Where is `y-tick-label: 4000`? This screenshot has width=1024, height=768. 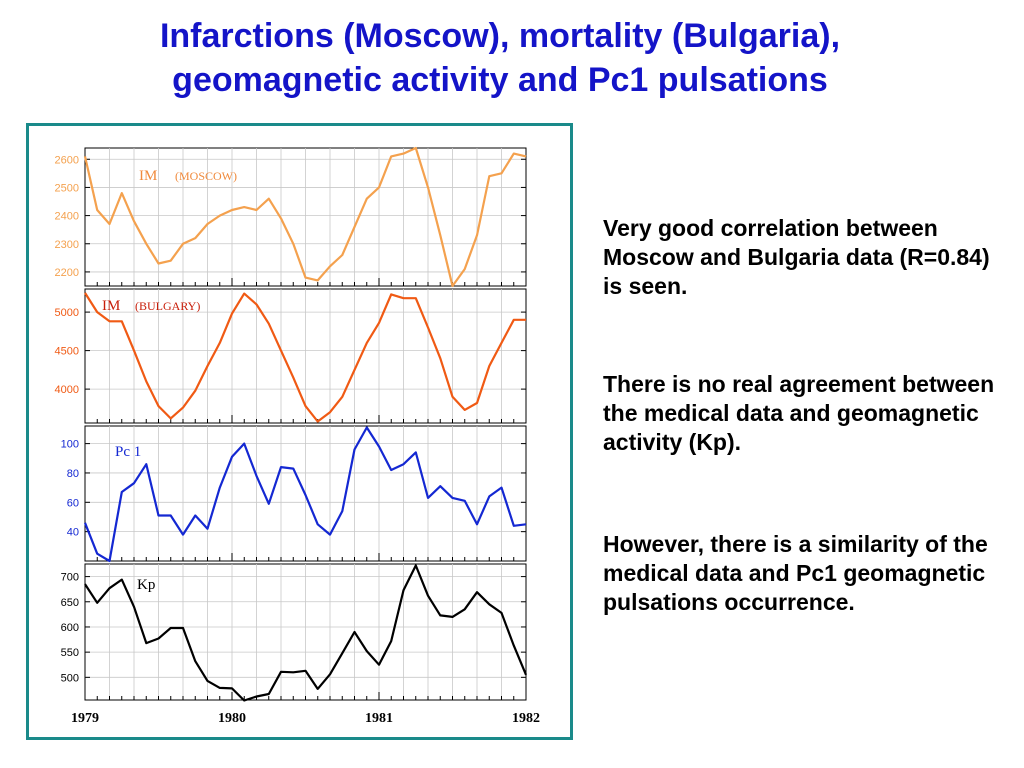 y-tick-label: 4000 is located at coordinates (67, 390).